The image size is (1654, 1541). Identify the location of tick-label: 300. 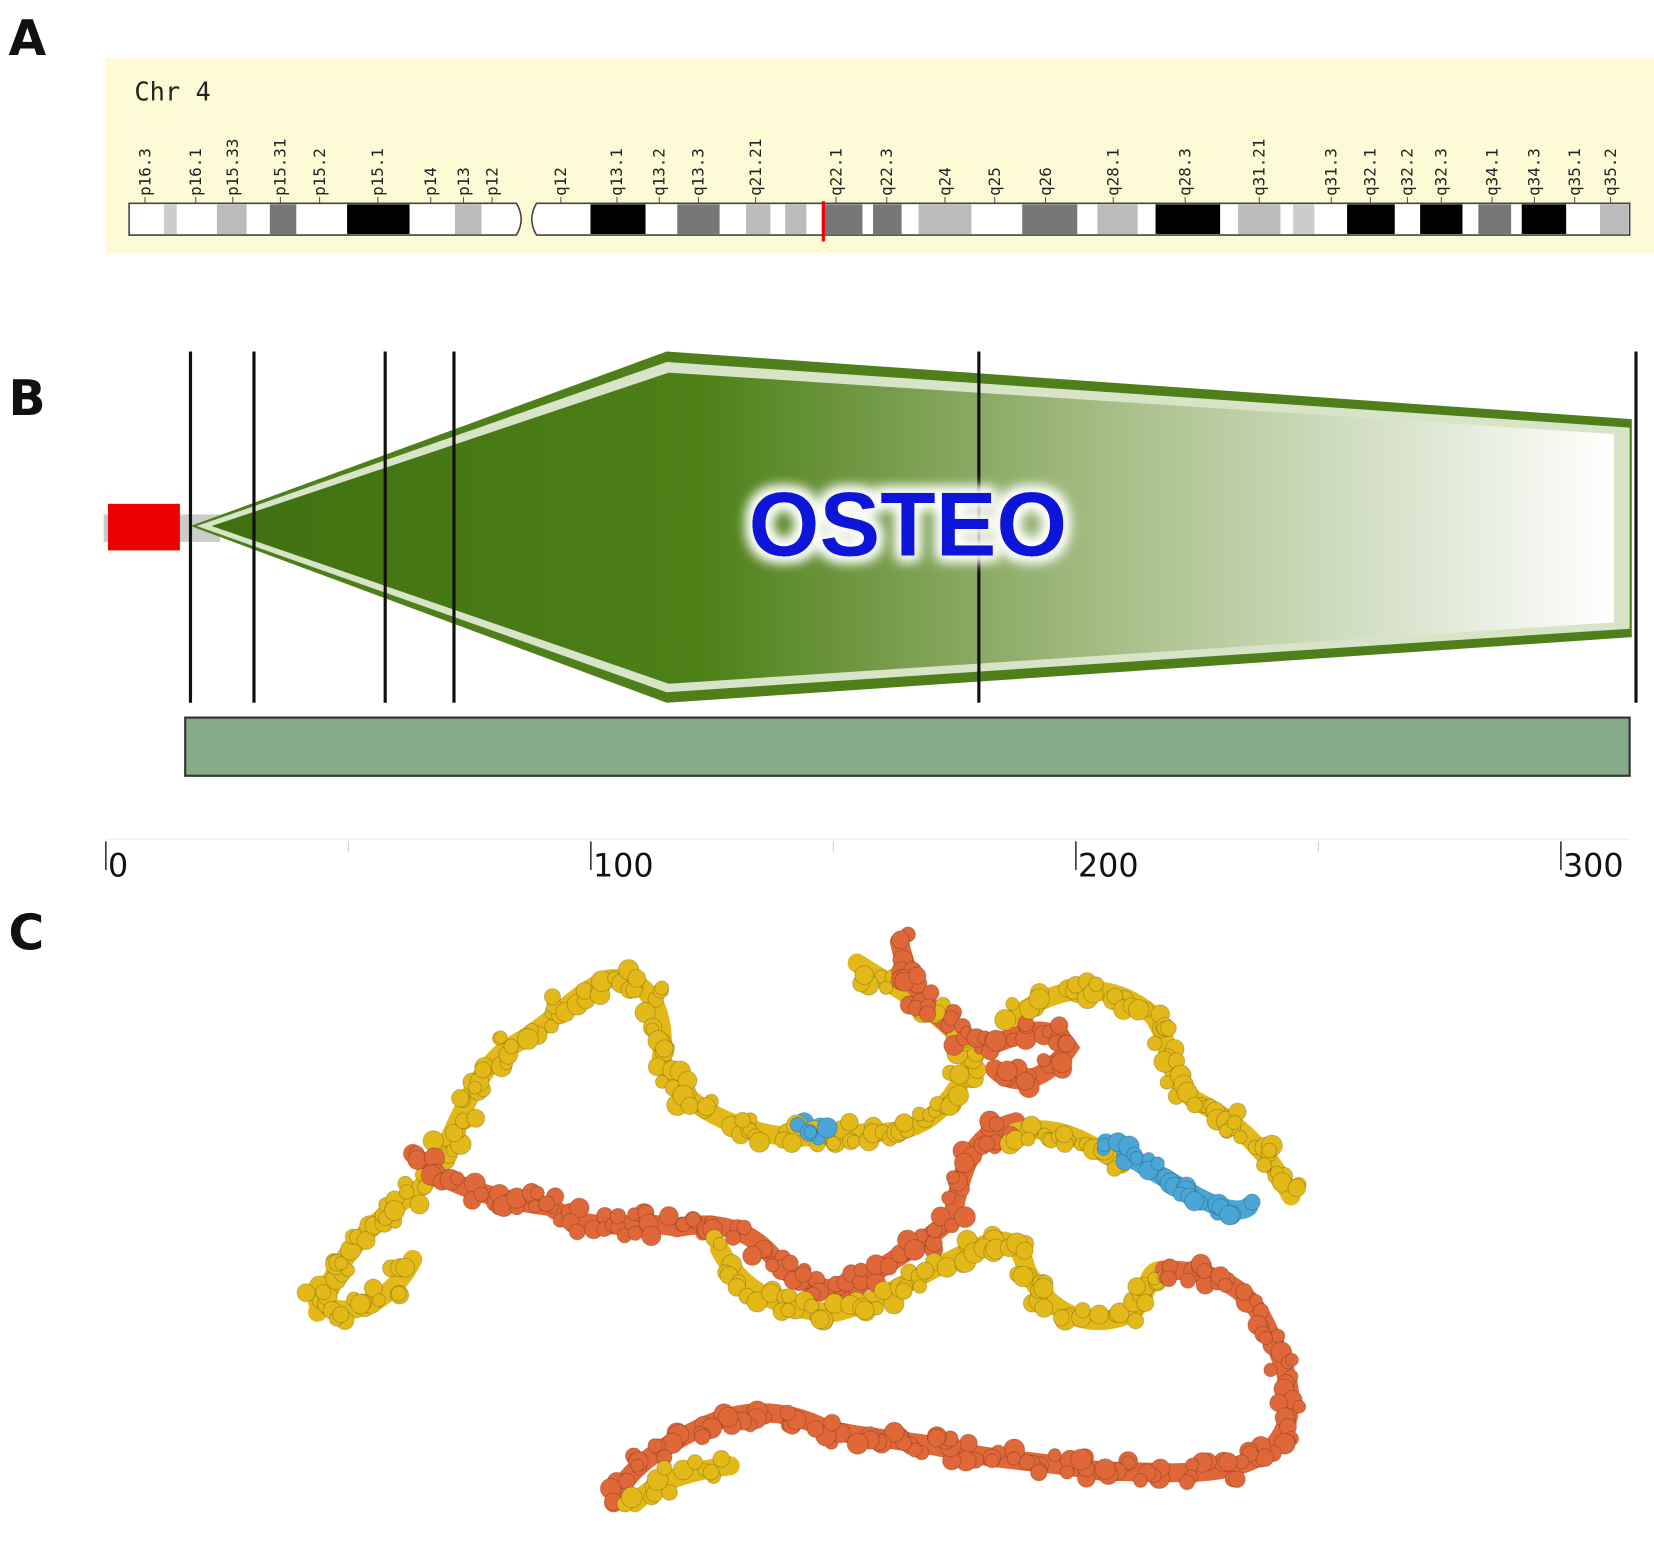
(1593, 866).